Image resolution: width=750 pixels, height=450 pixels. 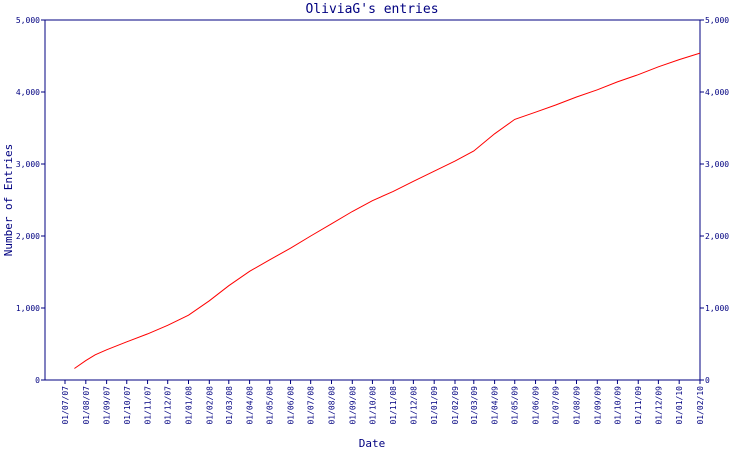 I want to click on x-tick-label: 01/03/08, so click(x=229, y=405).